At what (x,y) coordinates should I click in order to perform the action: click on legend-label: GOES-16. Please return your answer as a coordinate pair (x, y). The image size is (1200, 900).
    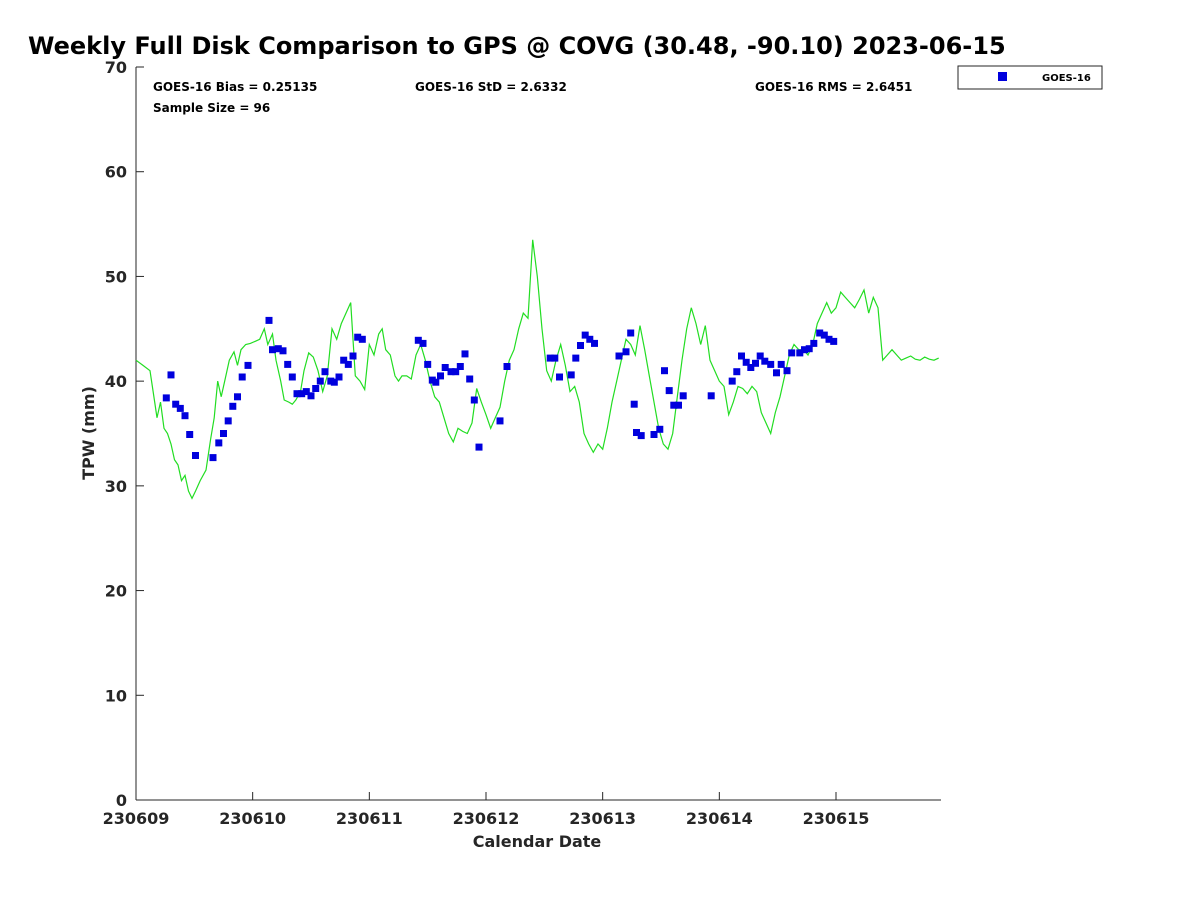
    Looking at the image, I should click on (1066, 78).